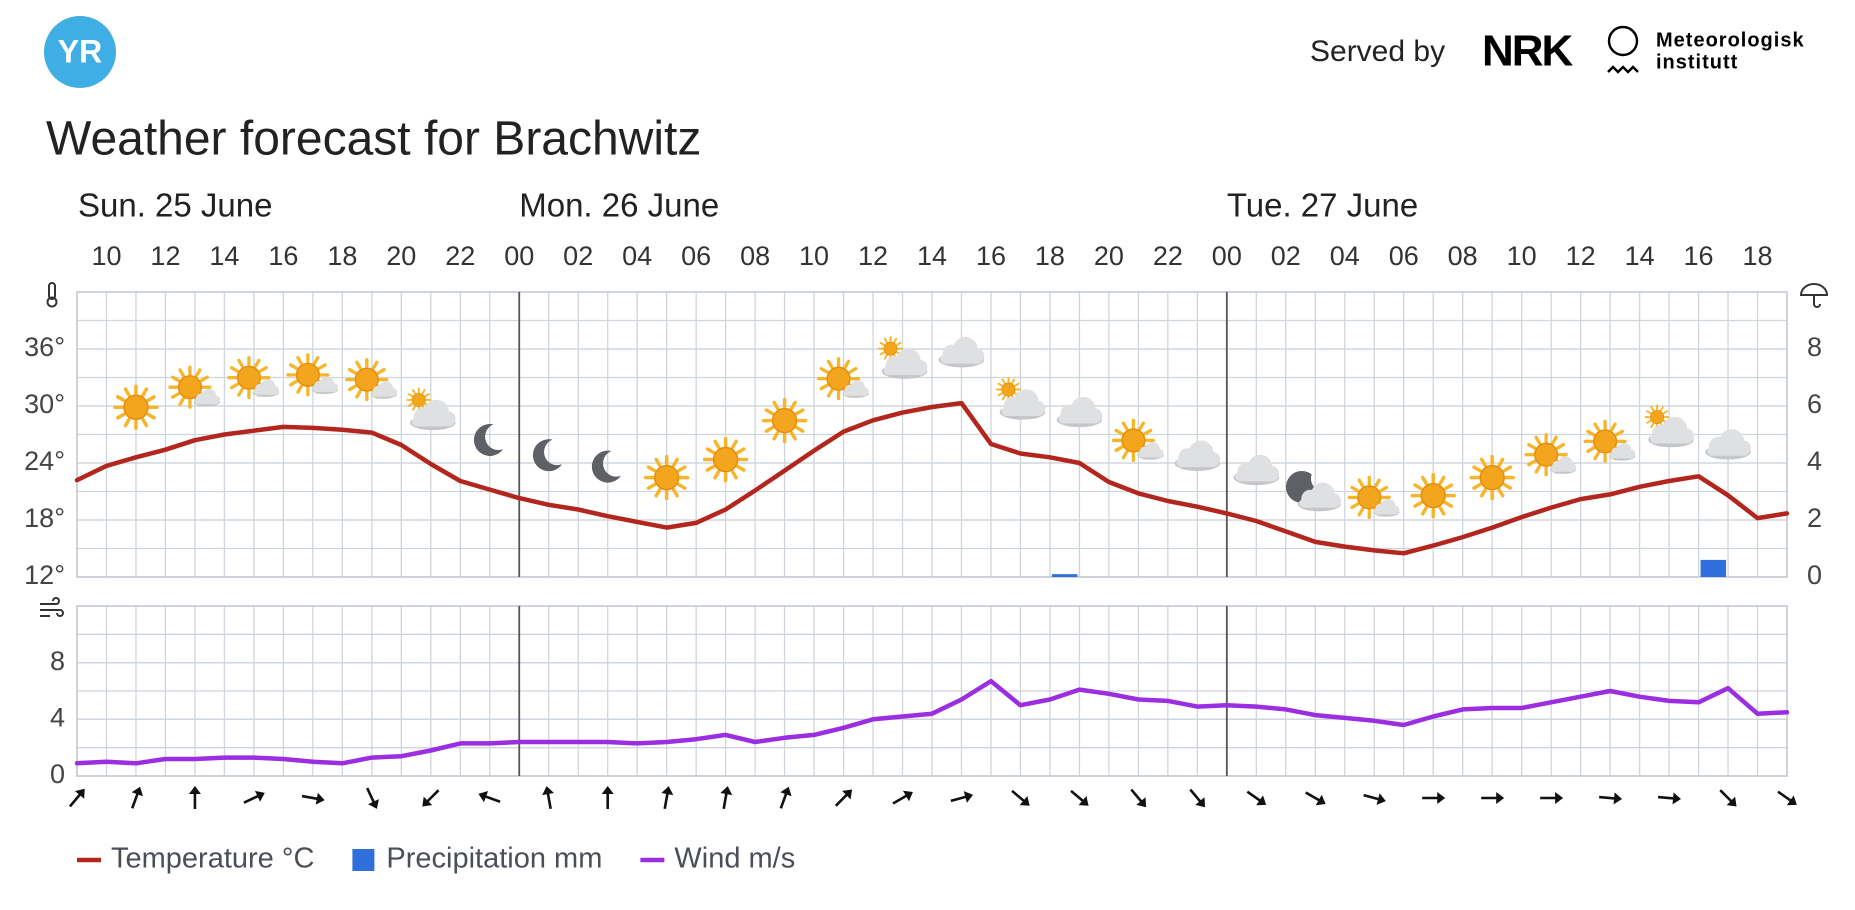  Describe the element at coordinates (224, 256) in the screenshot. I see `x-tick-label: 14` at that location.